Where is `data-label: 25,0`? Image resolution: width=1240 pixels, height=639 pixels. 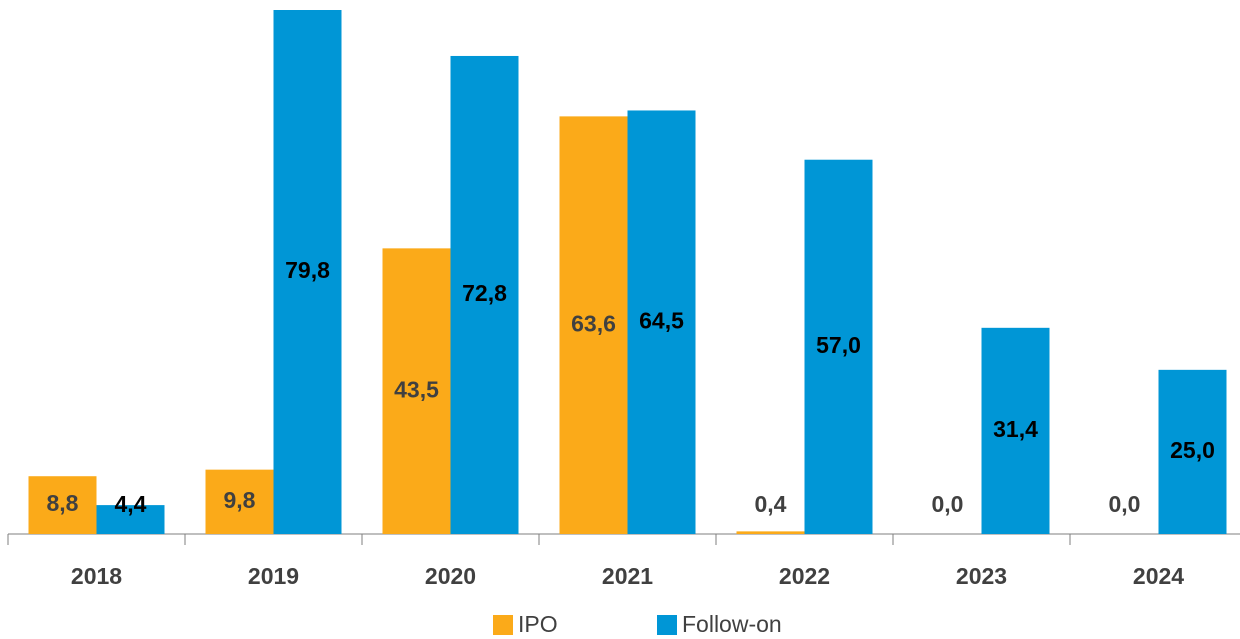
data-label: 25,0 is located at coordinates (1192, 450).